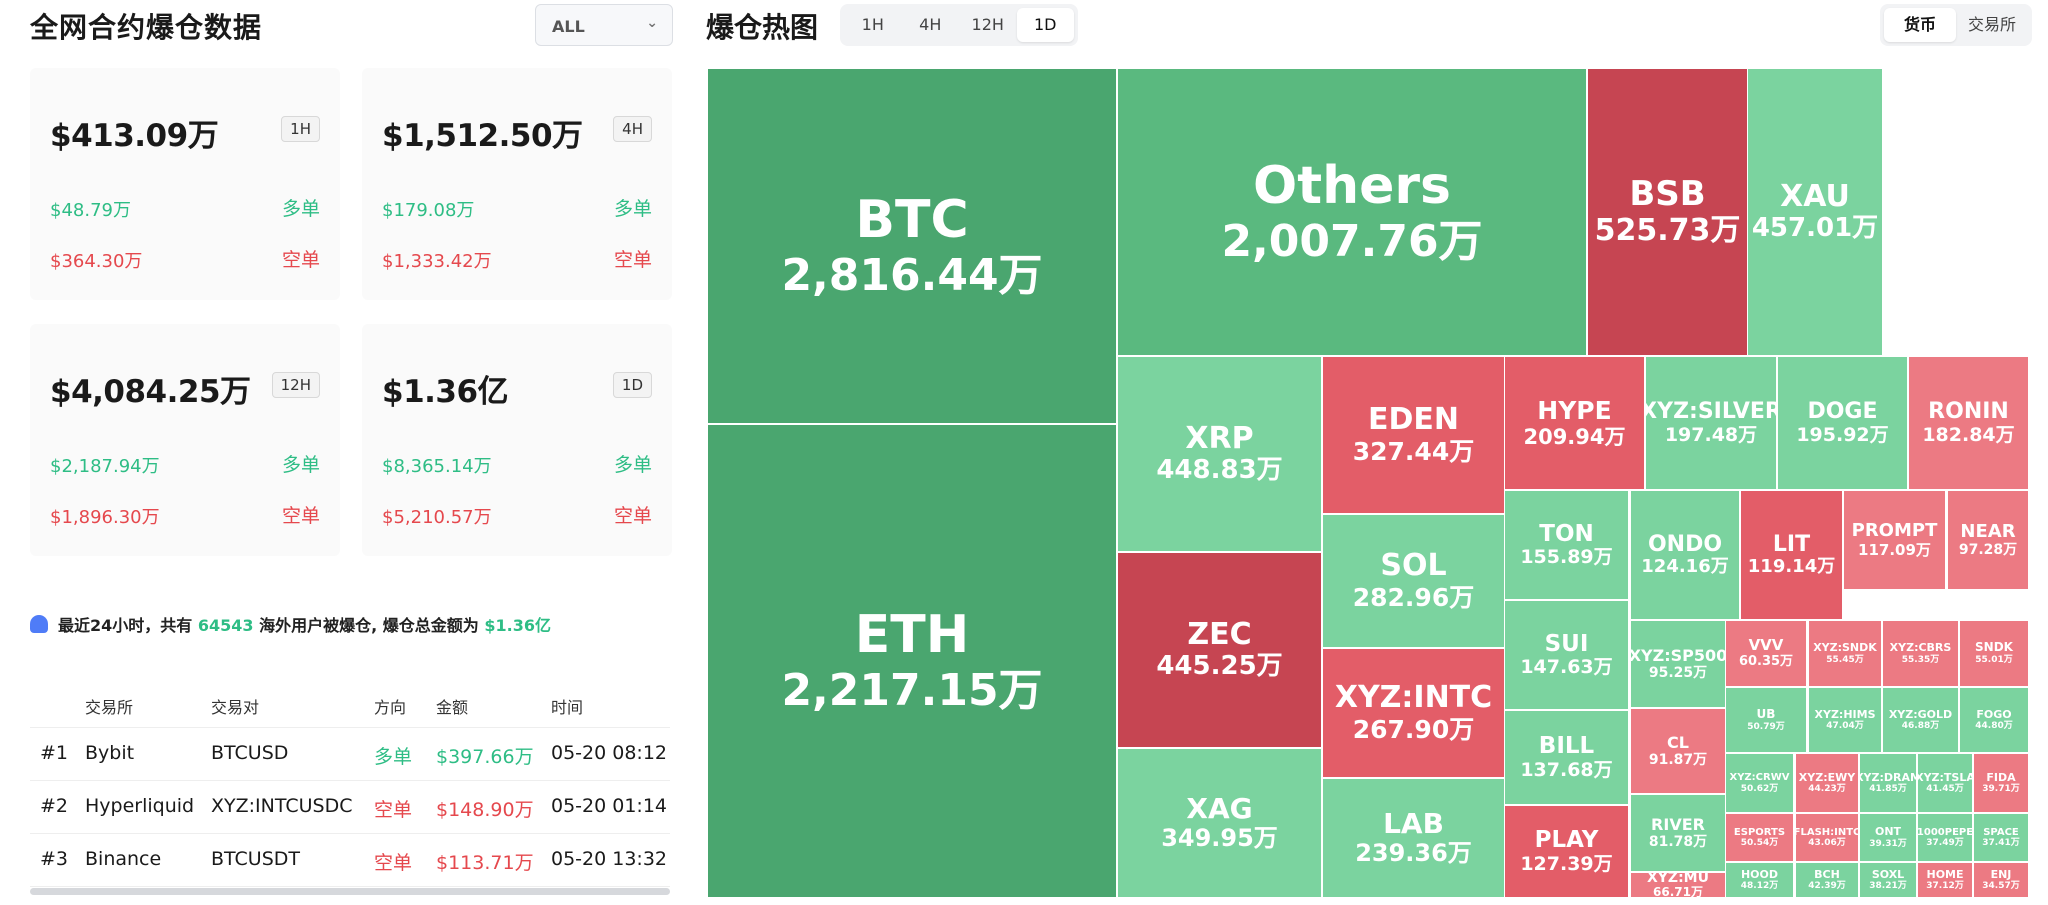 The height and width of the screenshot is (905, 2048). Describe the element at coordinates (1219, 454) in the screenshot. I see `treemap-cell: XRP 448.83万` at that location.